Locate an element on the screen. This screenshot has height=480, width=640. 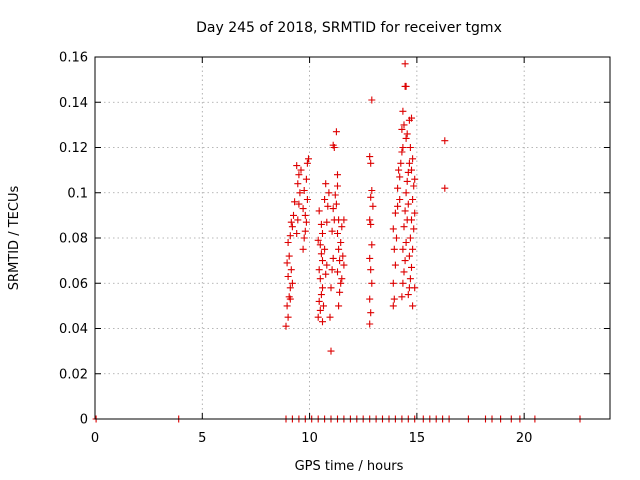
y-tick-label: 0.16 is located at coordinates (73, 58).